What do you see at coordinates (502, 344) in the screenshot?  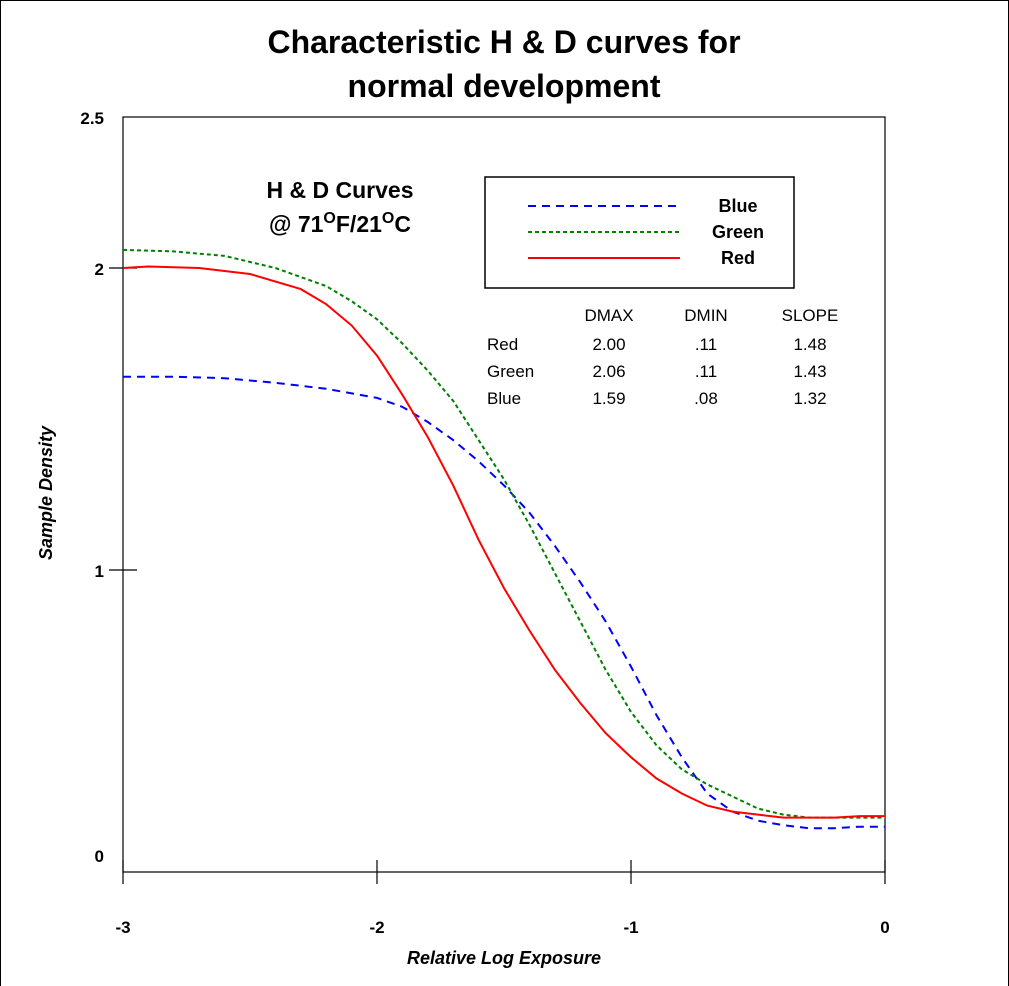 I see `table-row-label: Red` at bounding box center [502, 344].